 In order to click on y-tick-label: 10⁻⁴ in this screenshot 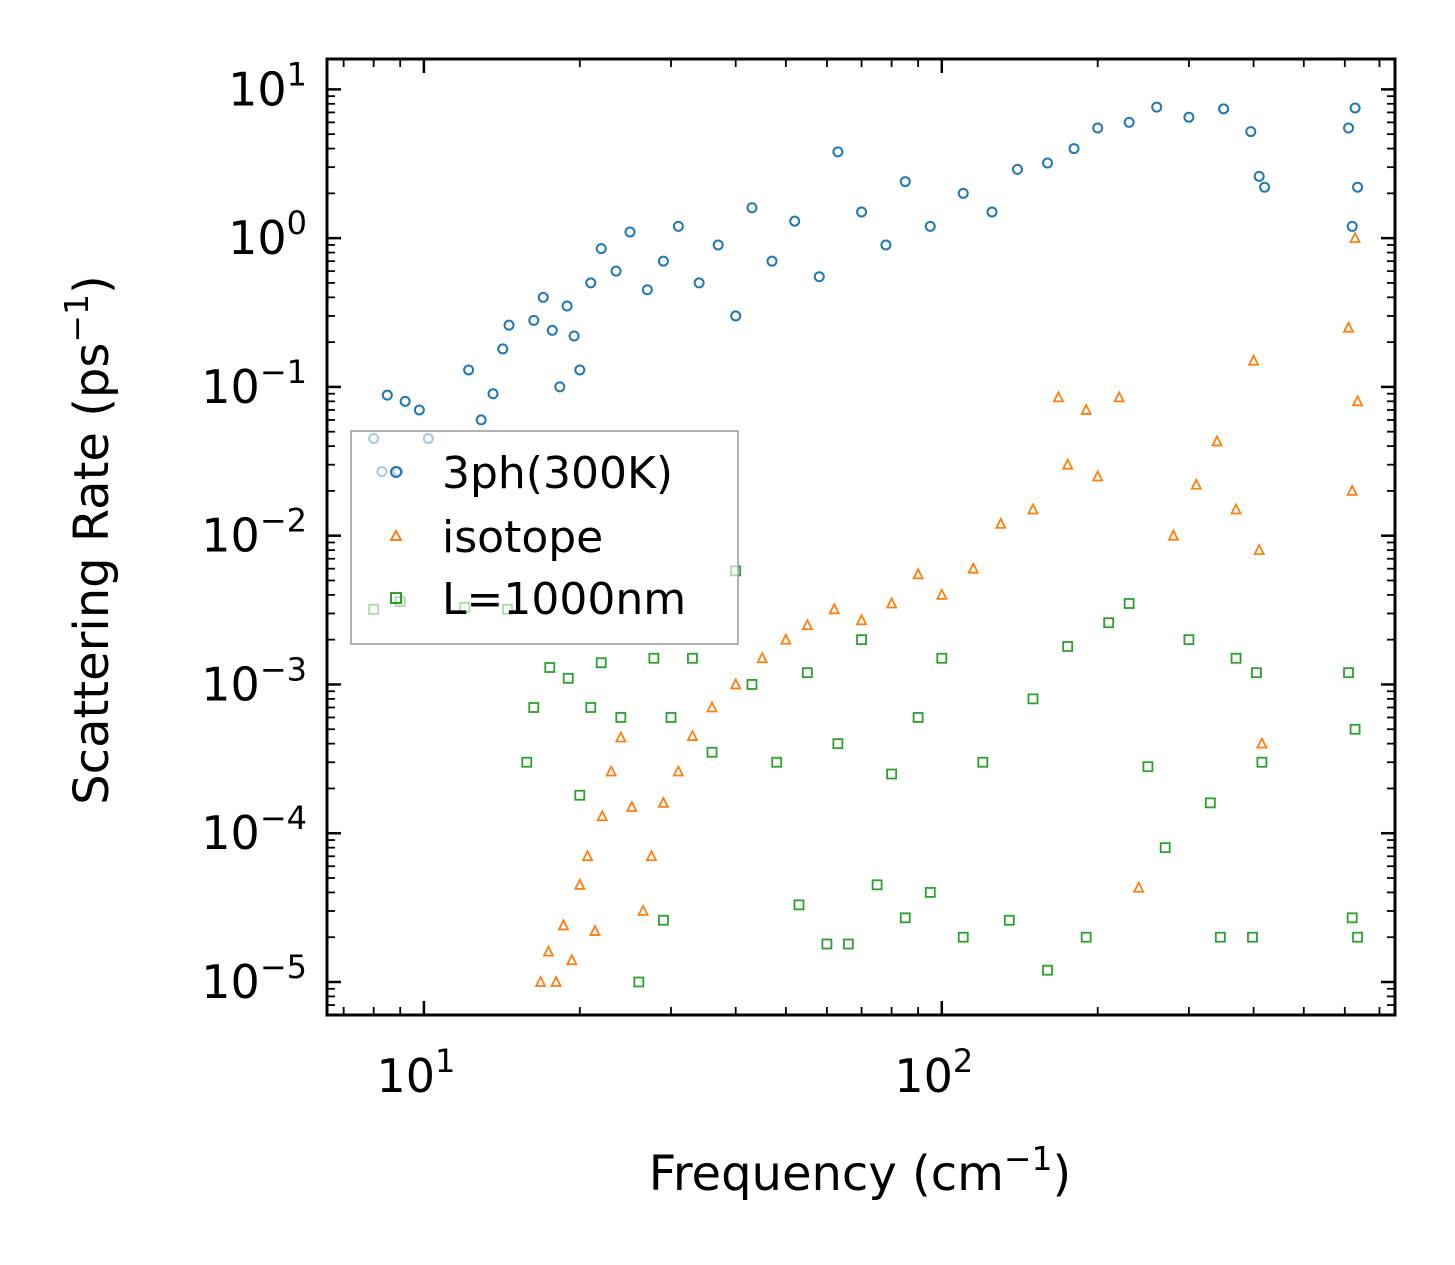, I will do `click(254, 829)`.